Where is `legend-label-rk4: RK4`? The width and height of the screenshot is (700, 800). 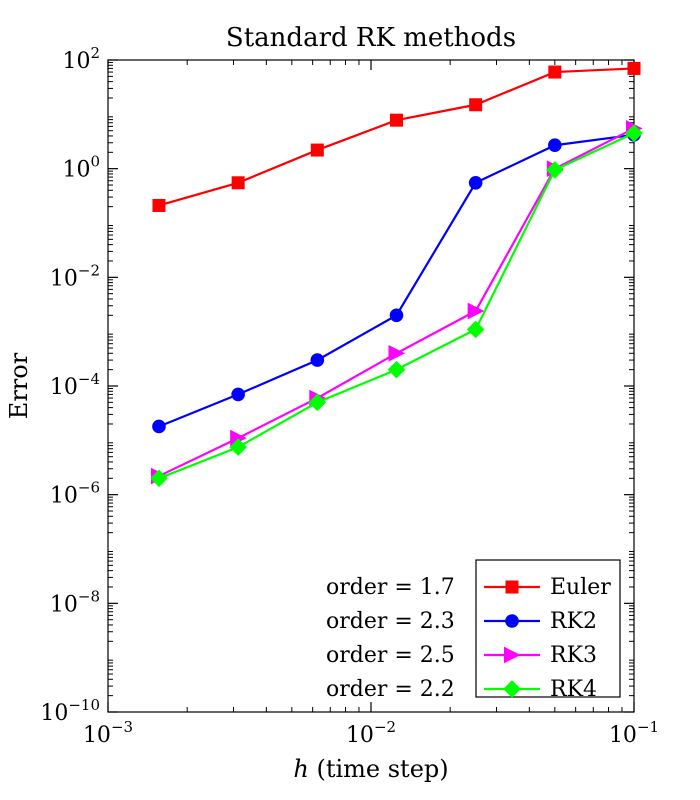
legend-label-rk4: RK4 is located at coordinates (573, 689).